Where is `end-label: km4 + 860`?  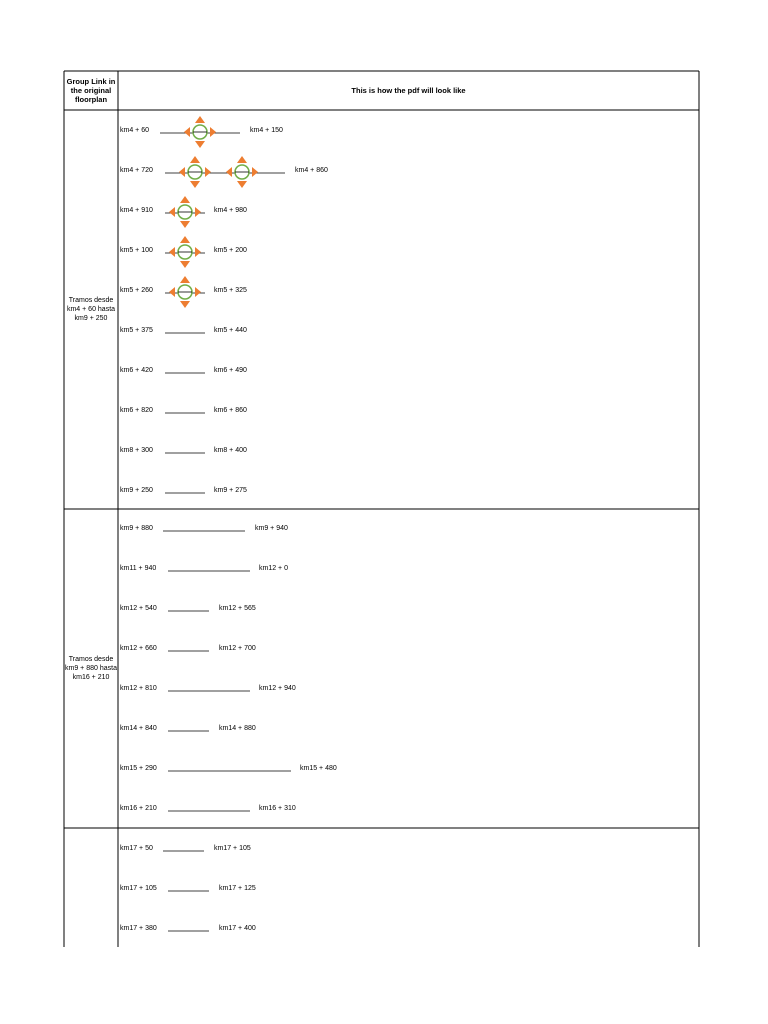 end-label: km4 + 860 is located at coordinates (311, 170).